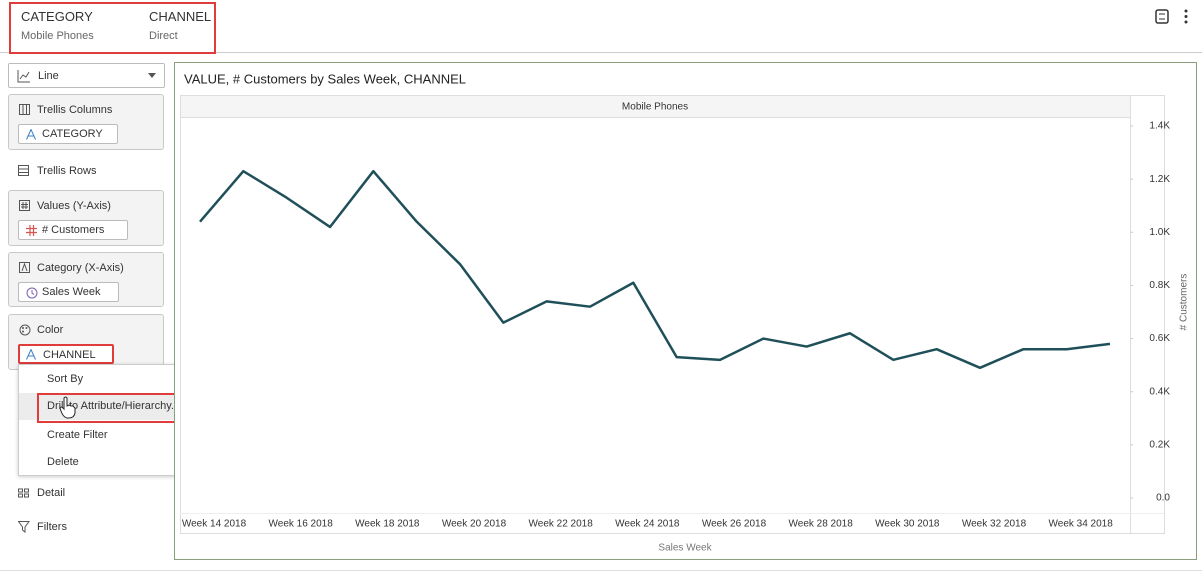  Describe the element at coordinates (31, 230) in the screenshot. I see `measure-icon` at that location.